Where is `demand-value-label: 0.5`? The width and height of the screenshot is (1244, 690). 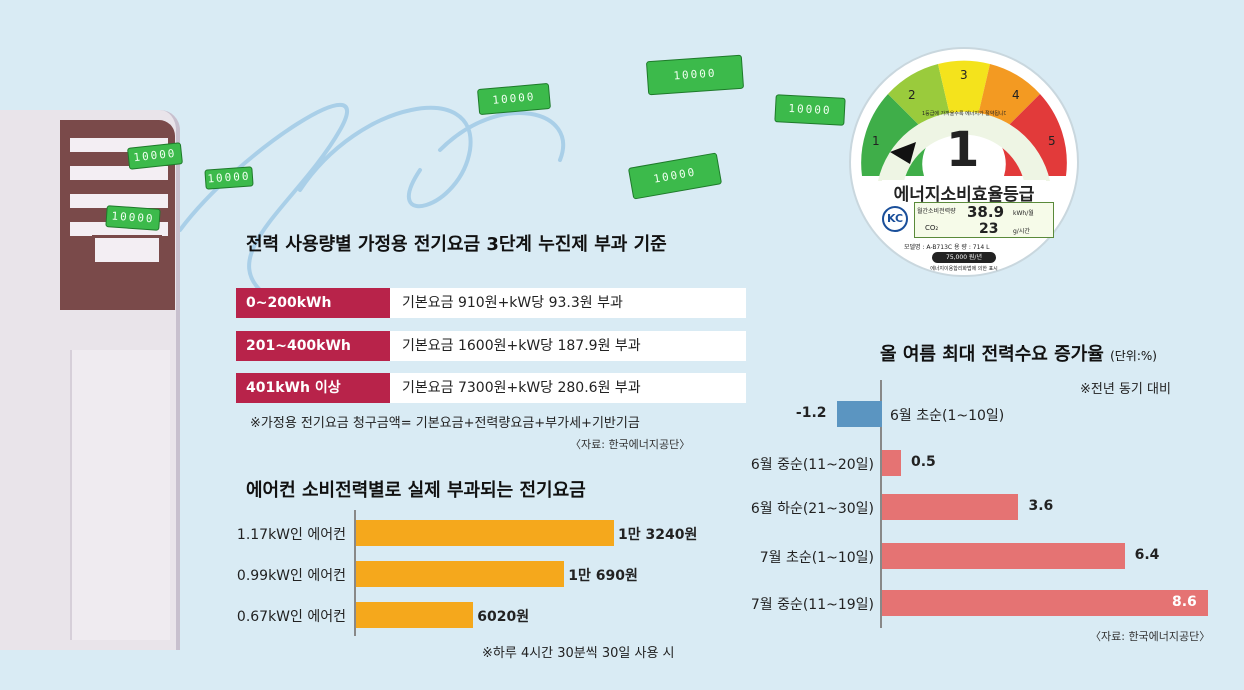 demand-value-label: 0.5 is located at coordinates (923, 462).